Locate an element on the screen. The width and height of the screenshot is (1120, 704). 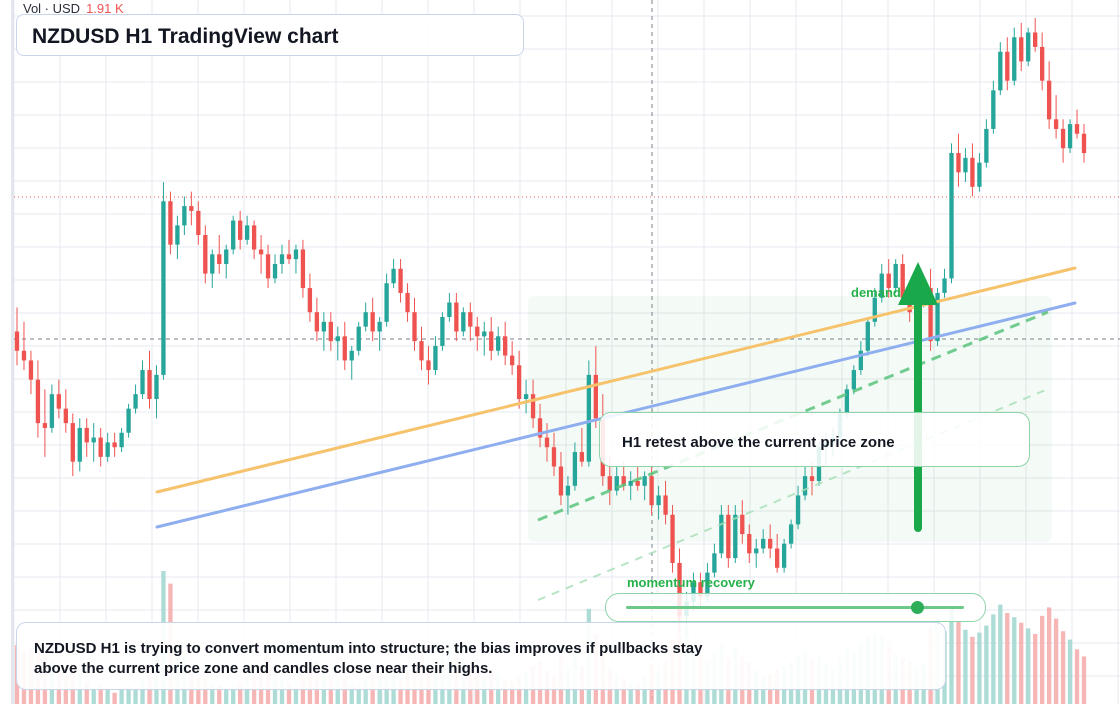
chart-title: NZDUSD H1 TradingView chart is located at coordinates (185, 36).